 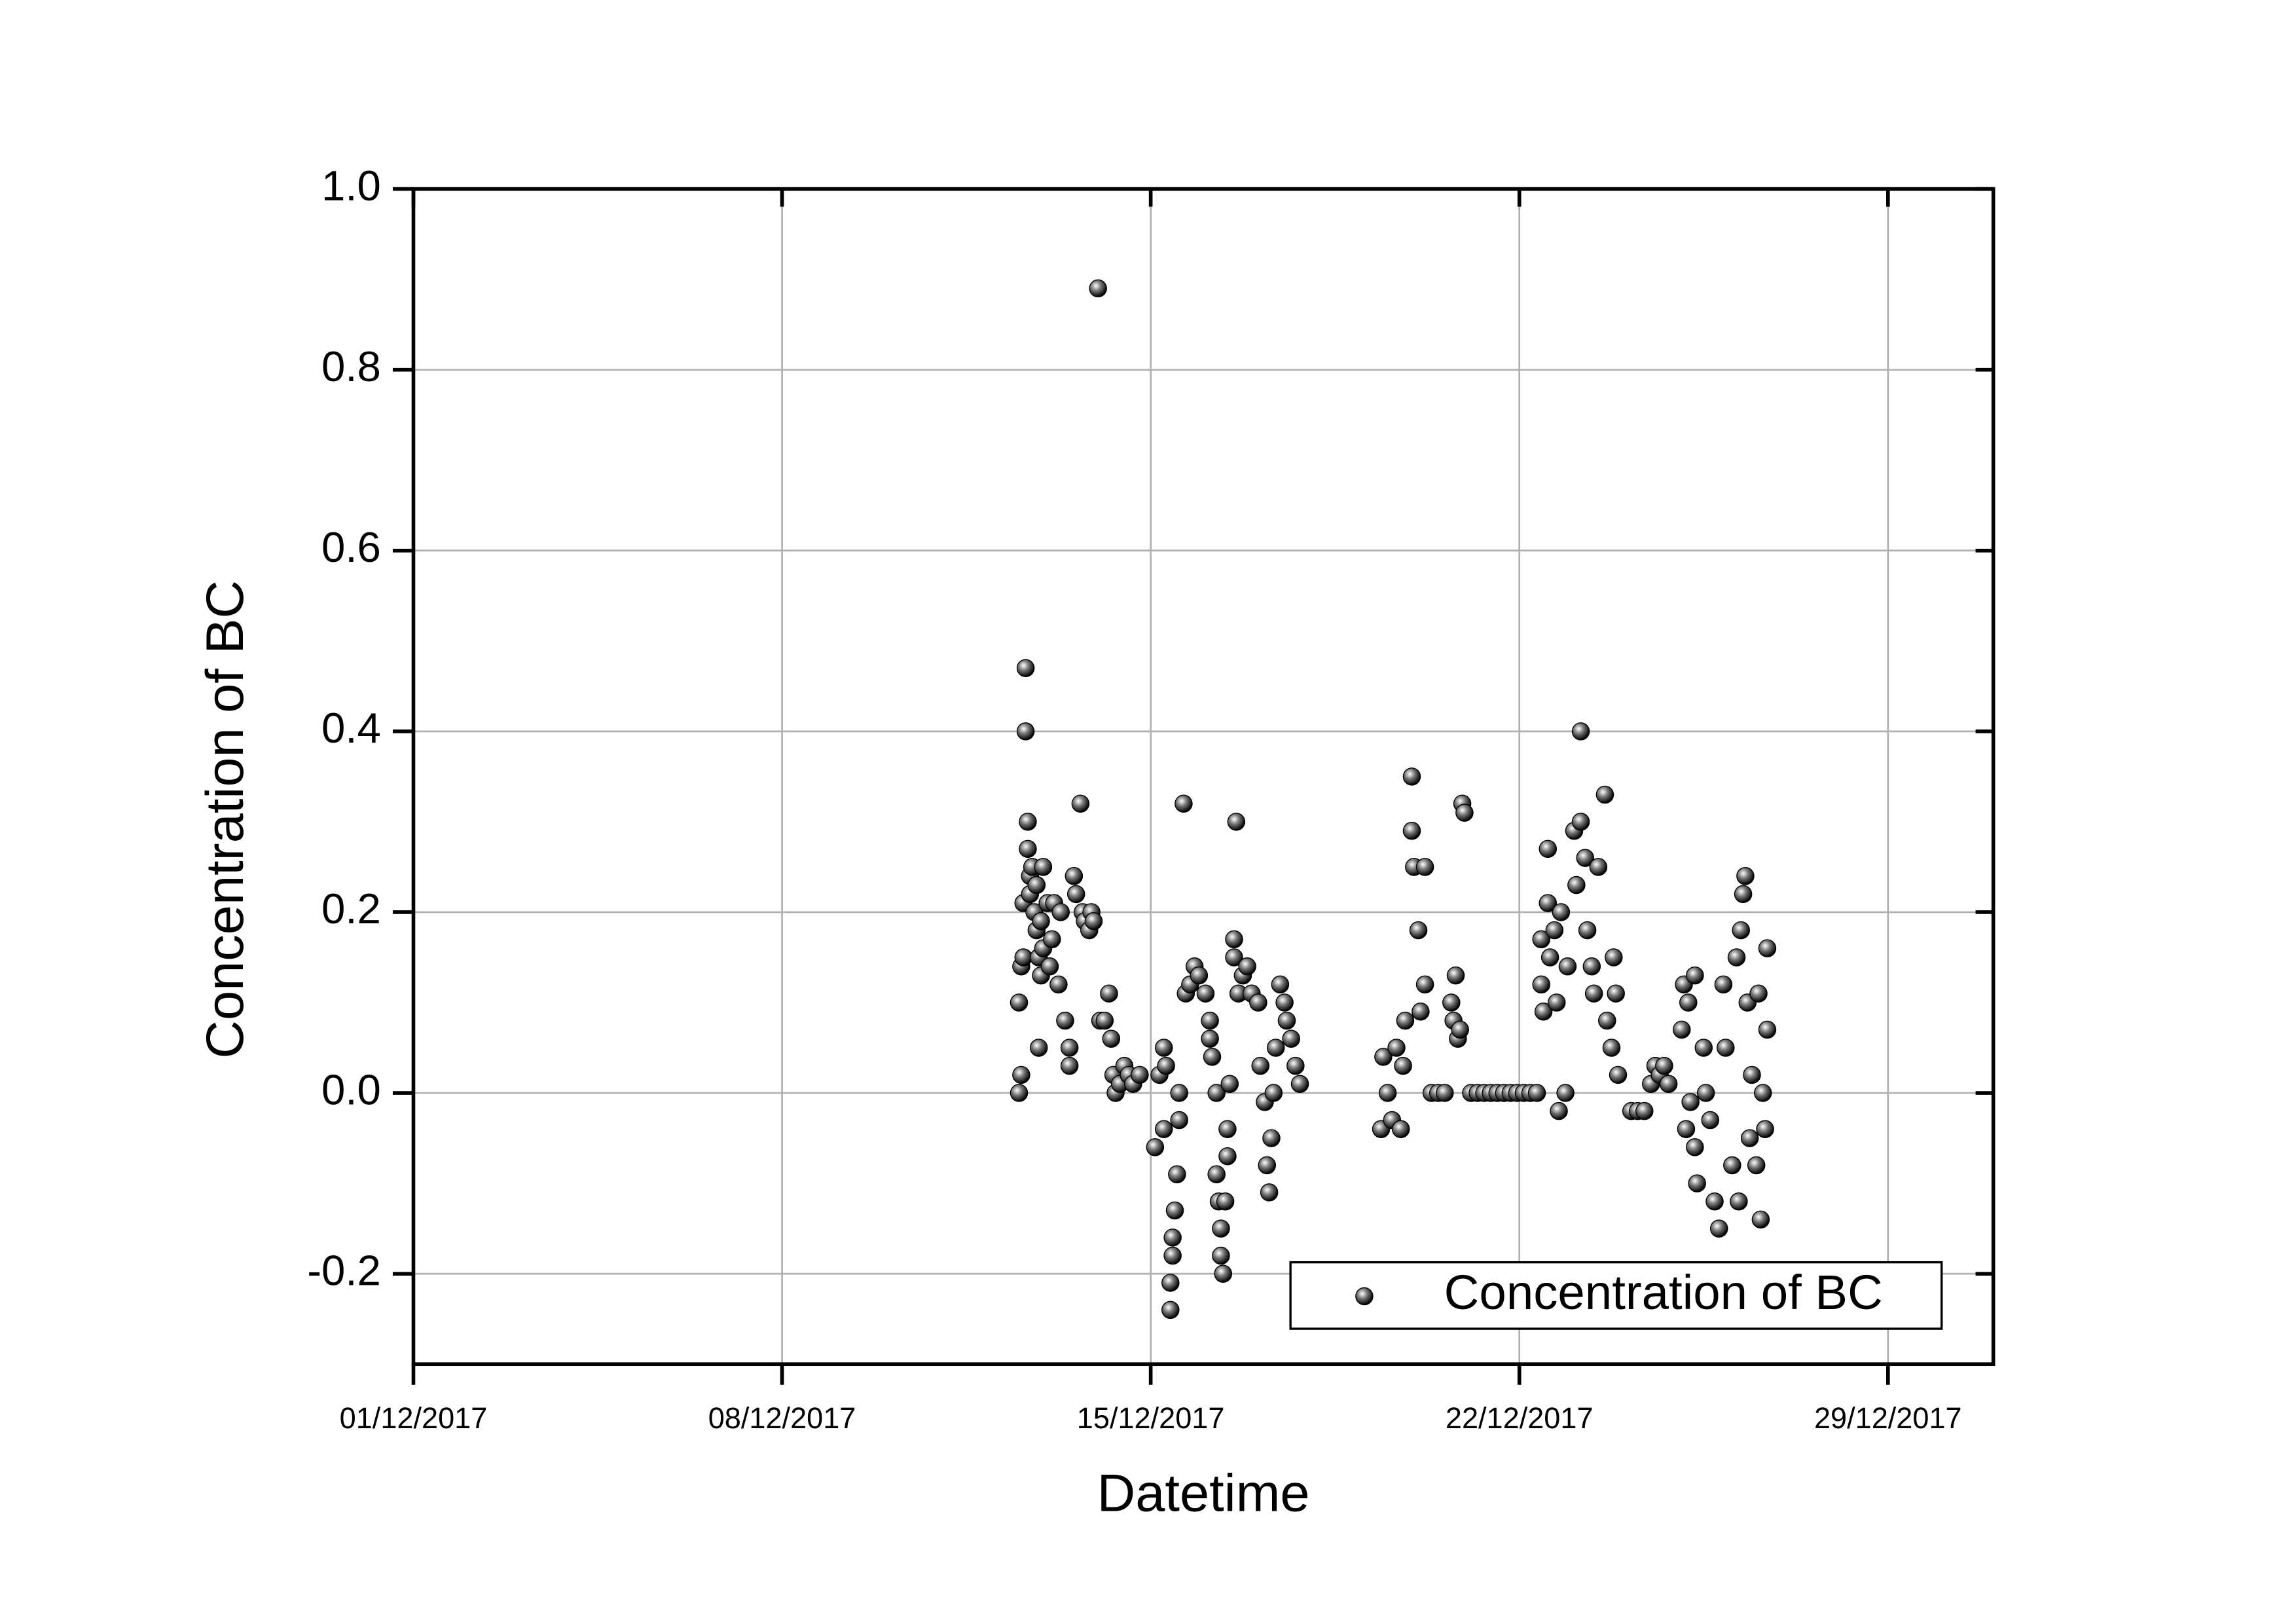 I want to click on legend: Concentration of BC, so click(x=1616, y=1295).